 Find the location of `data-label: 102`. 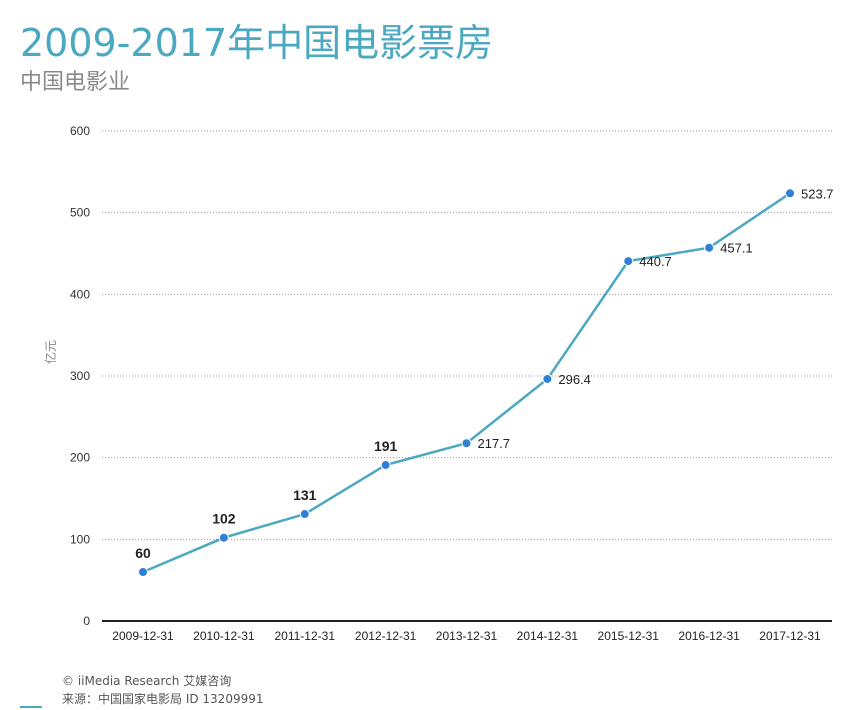

data-label: 102 is located at coordinates (224, 519).